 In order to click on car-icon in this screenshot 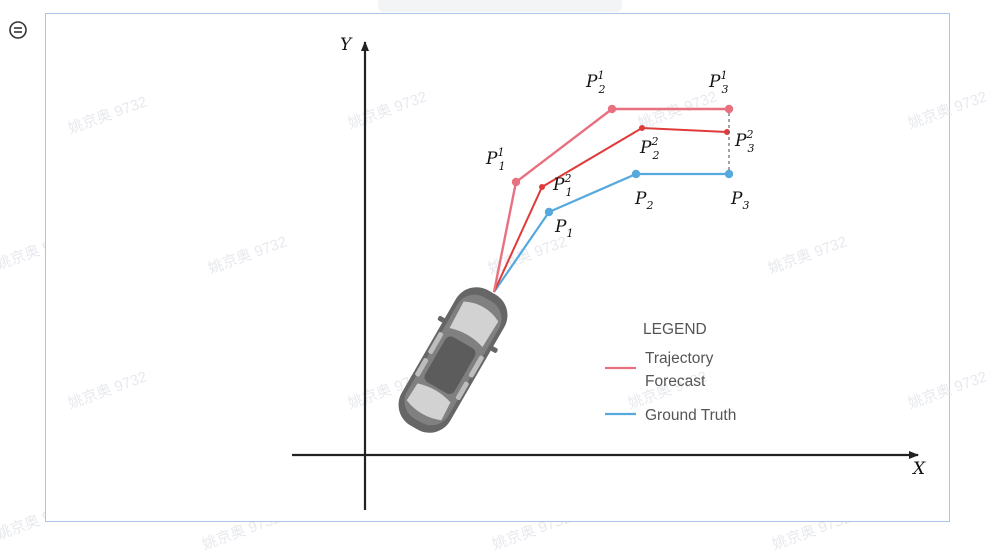, I will do `click(453, 360)`.